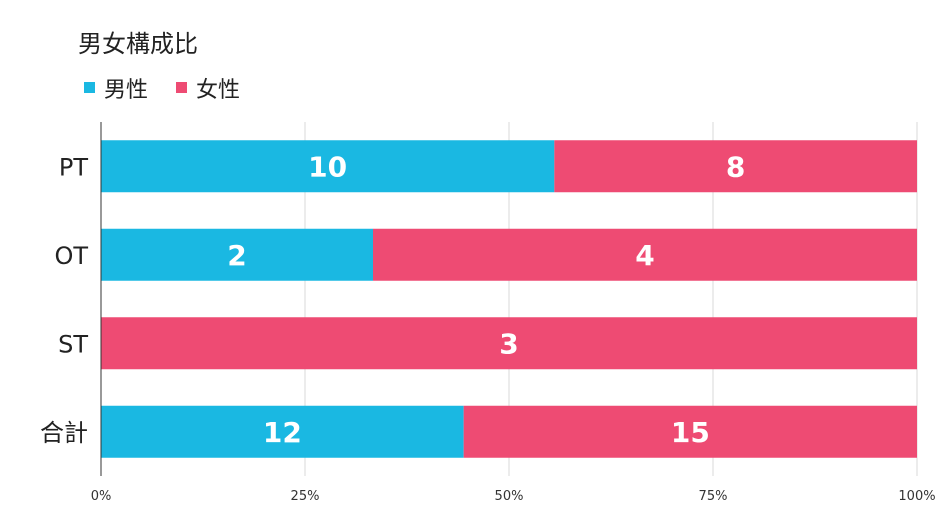  I want to click on x-tick-labels: 0% 25% 50% 75% 100%, so click(513, 496).